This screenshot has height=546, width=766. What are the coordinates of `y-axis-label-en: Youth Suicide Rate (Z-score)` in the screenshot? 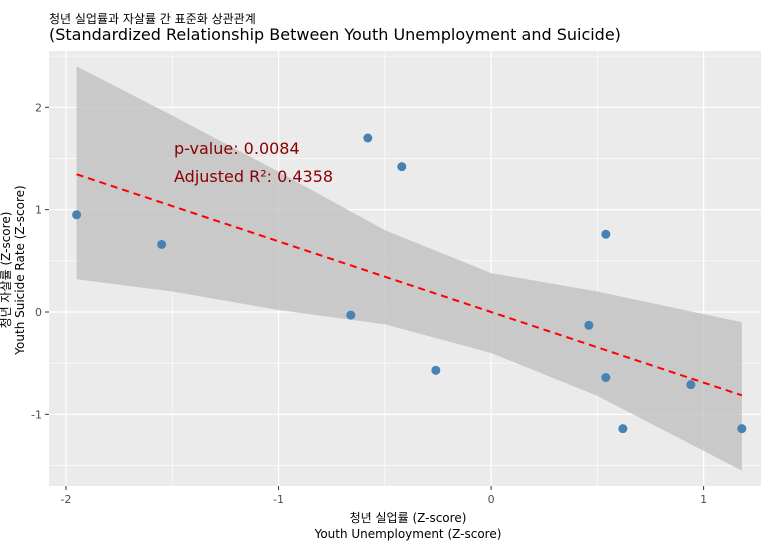 It's located at (20, 270).